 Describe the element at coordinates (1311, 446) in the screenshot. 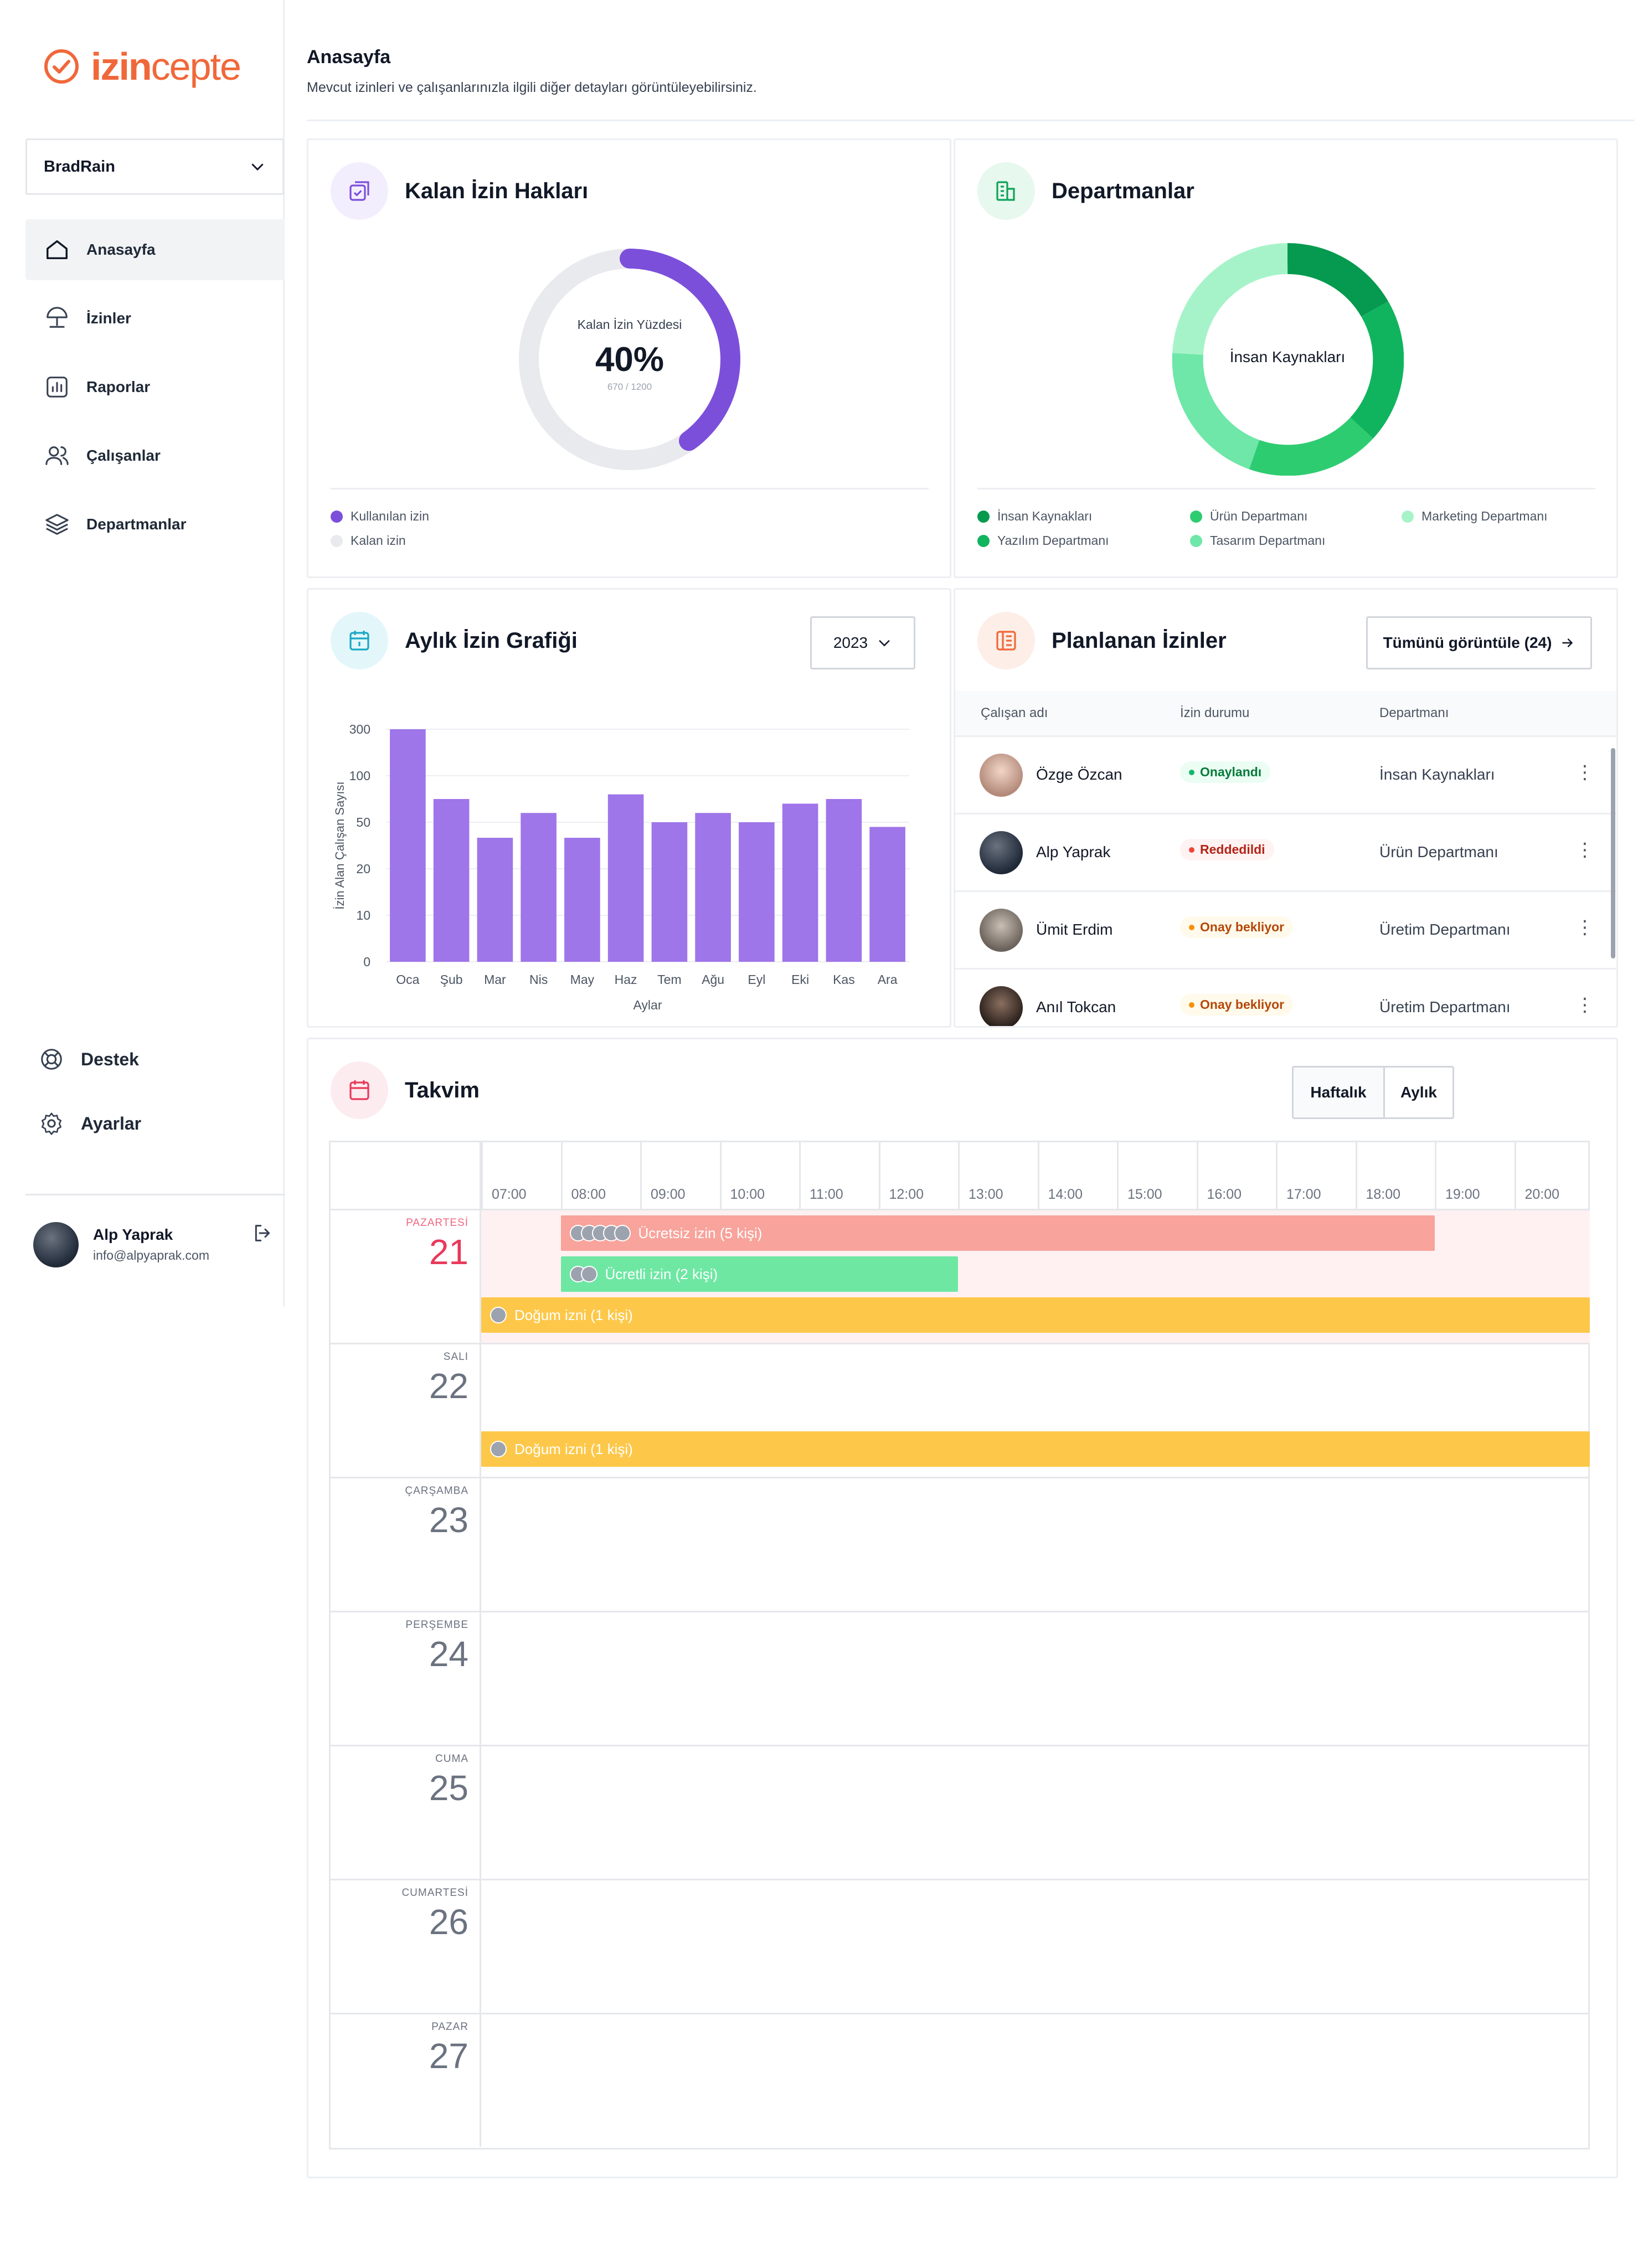

I see `donut-segment-urun` at that location.